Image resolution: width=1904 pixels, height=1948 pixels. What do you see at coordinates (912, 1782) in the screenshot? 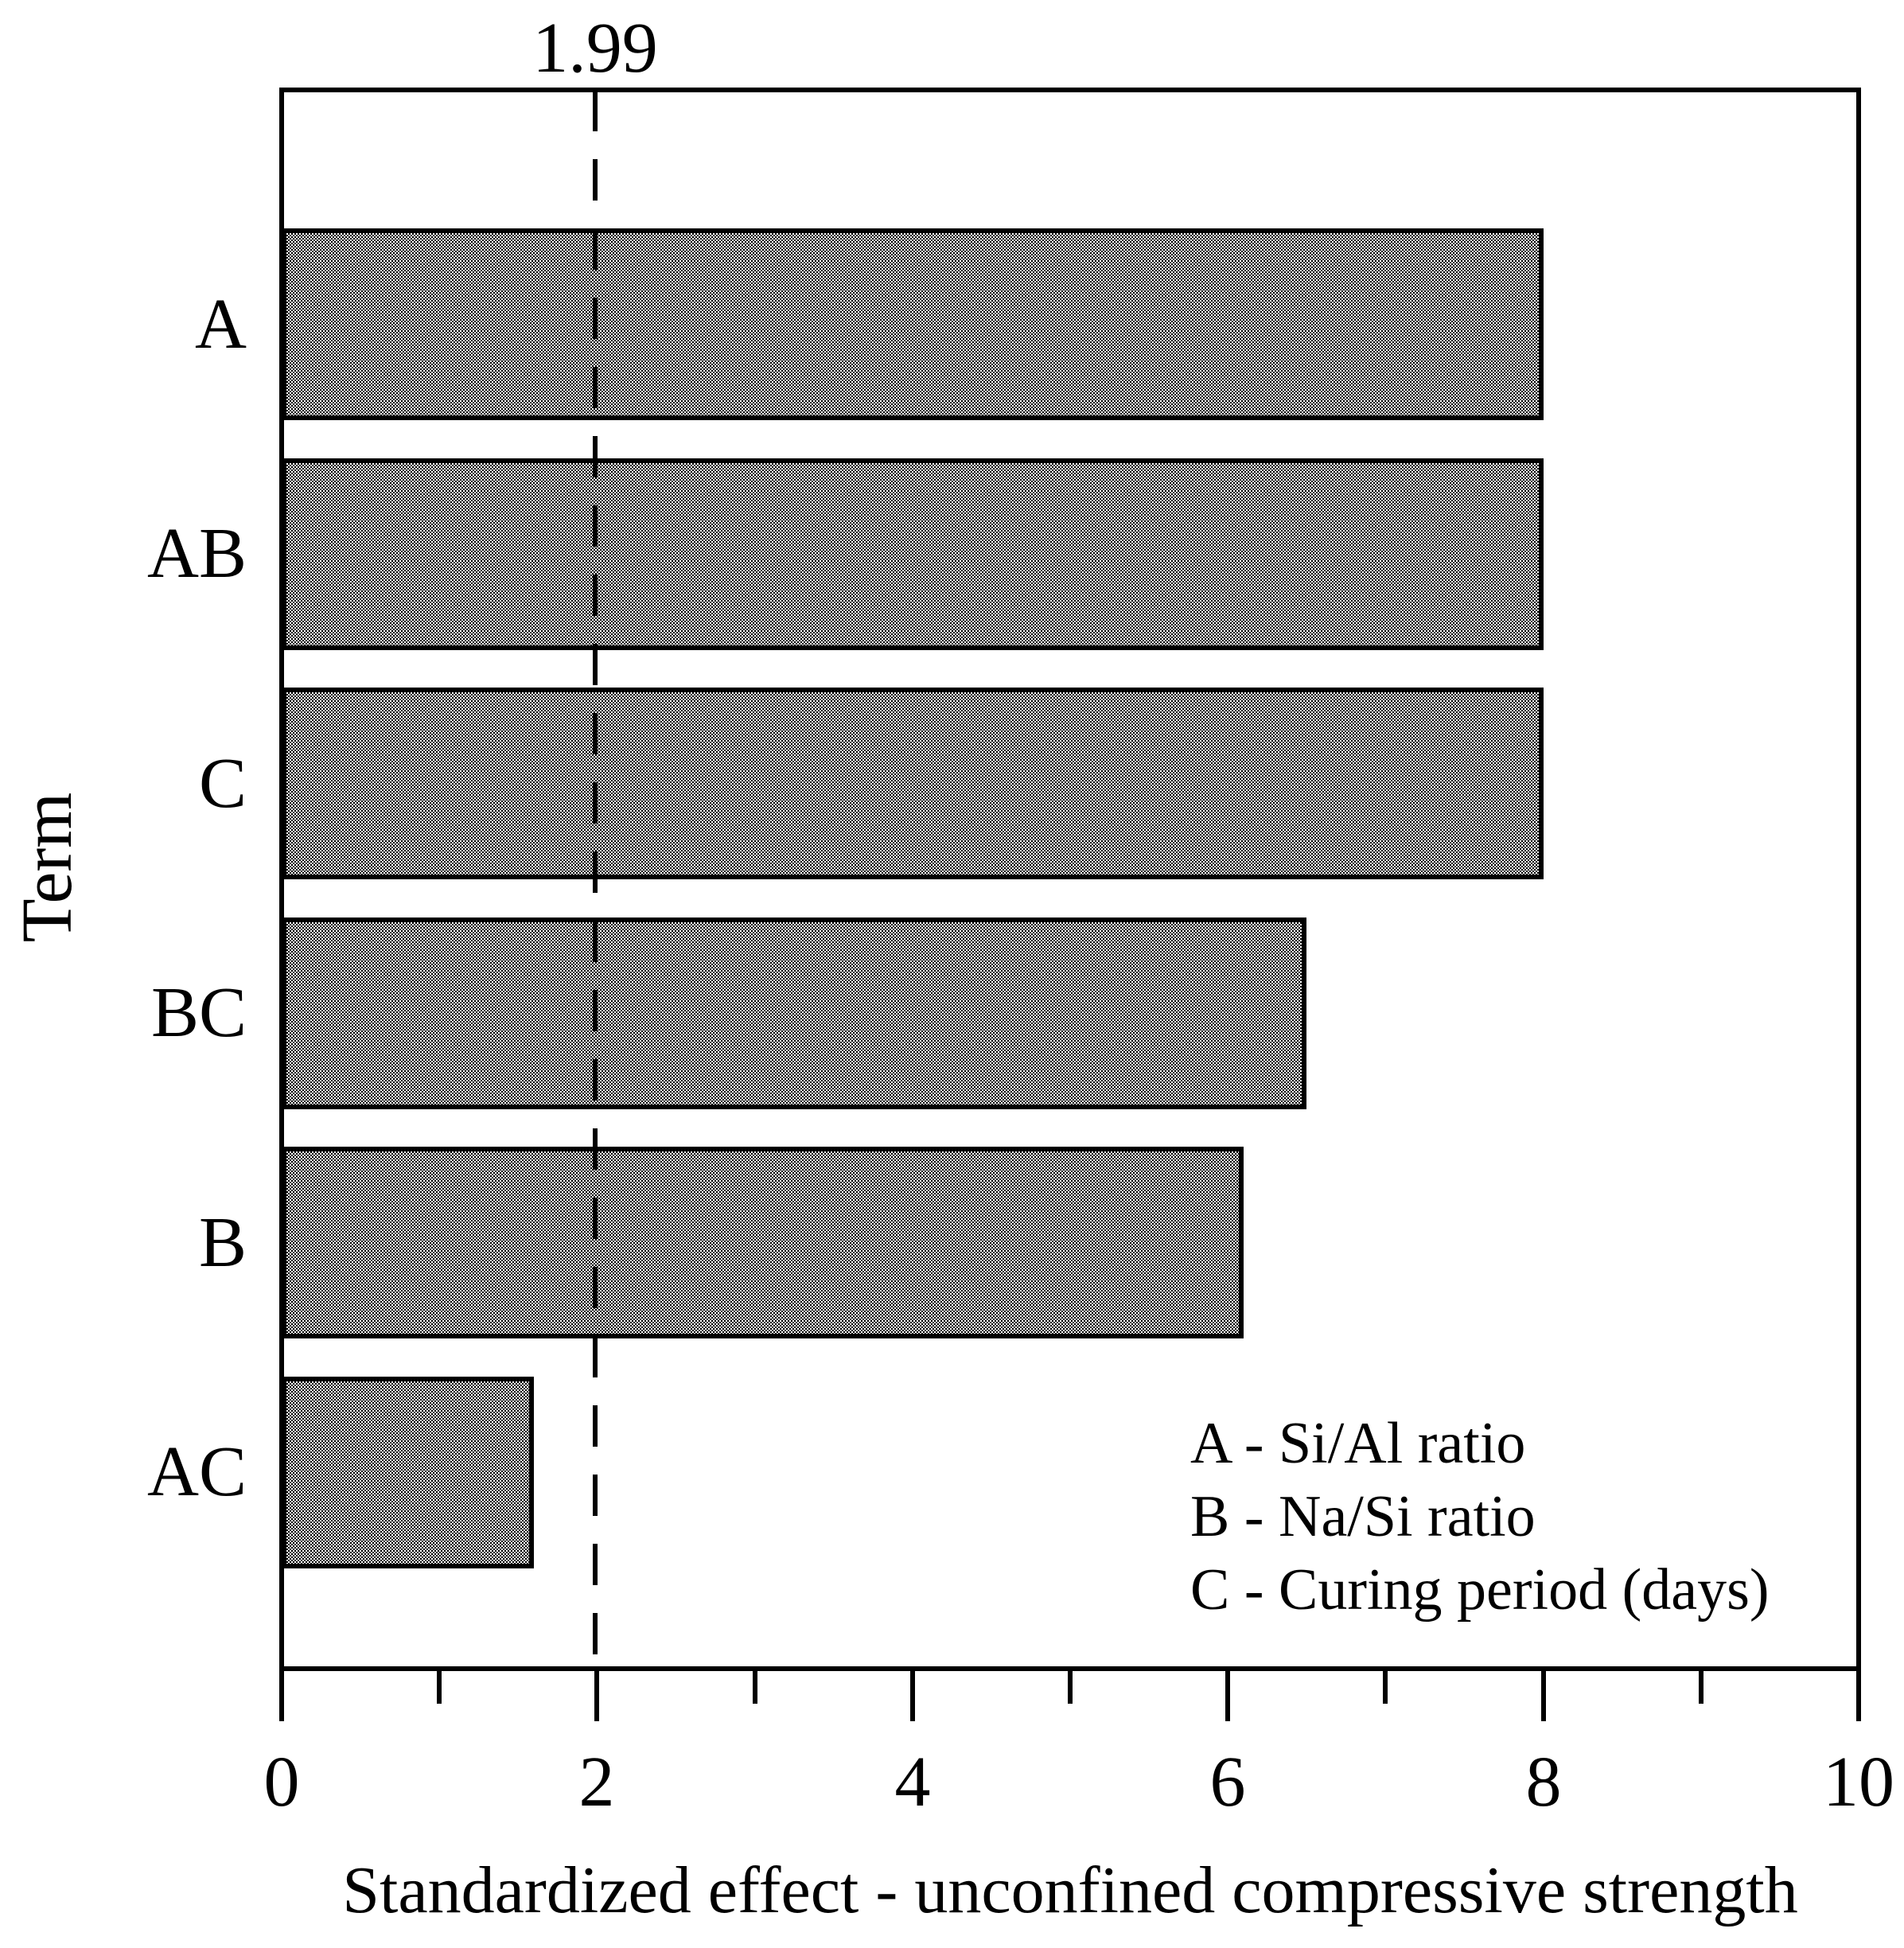
I see `x-tick-label-4: 4` at bounding box center [912, 1782].